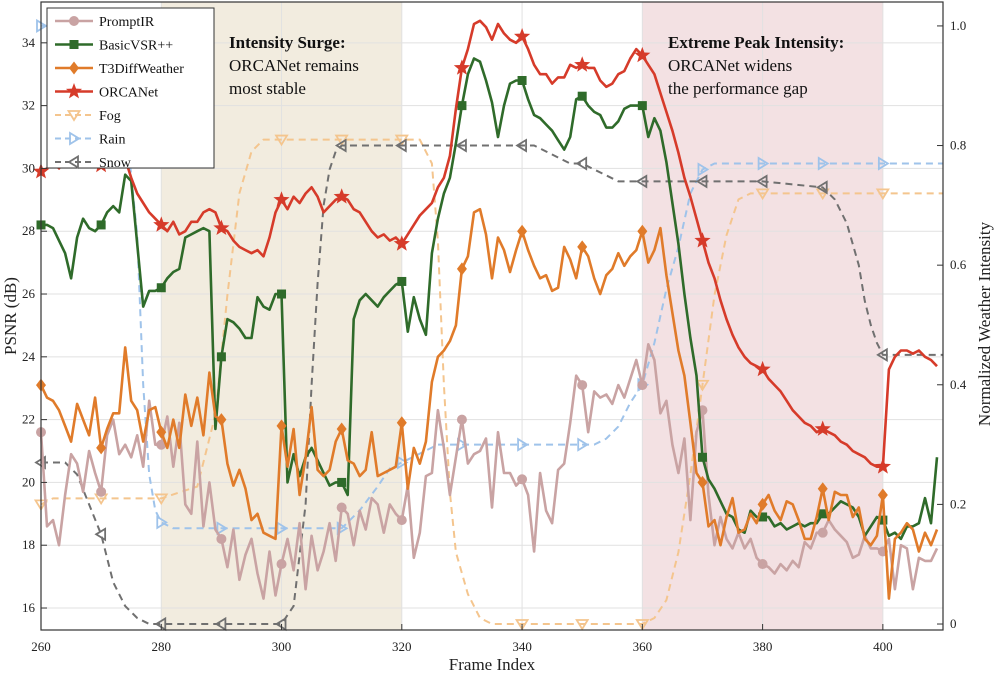 Image resolution: width=996 pixels, height=676 pixels. What do you see at coordinates (162, 646) in the screenshot?
I see `x-tick-label: 280` at bounding box center [162, 646].